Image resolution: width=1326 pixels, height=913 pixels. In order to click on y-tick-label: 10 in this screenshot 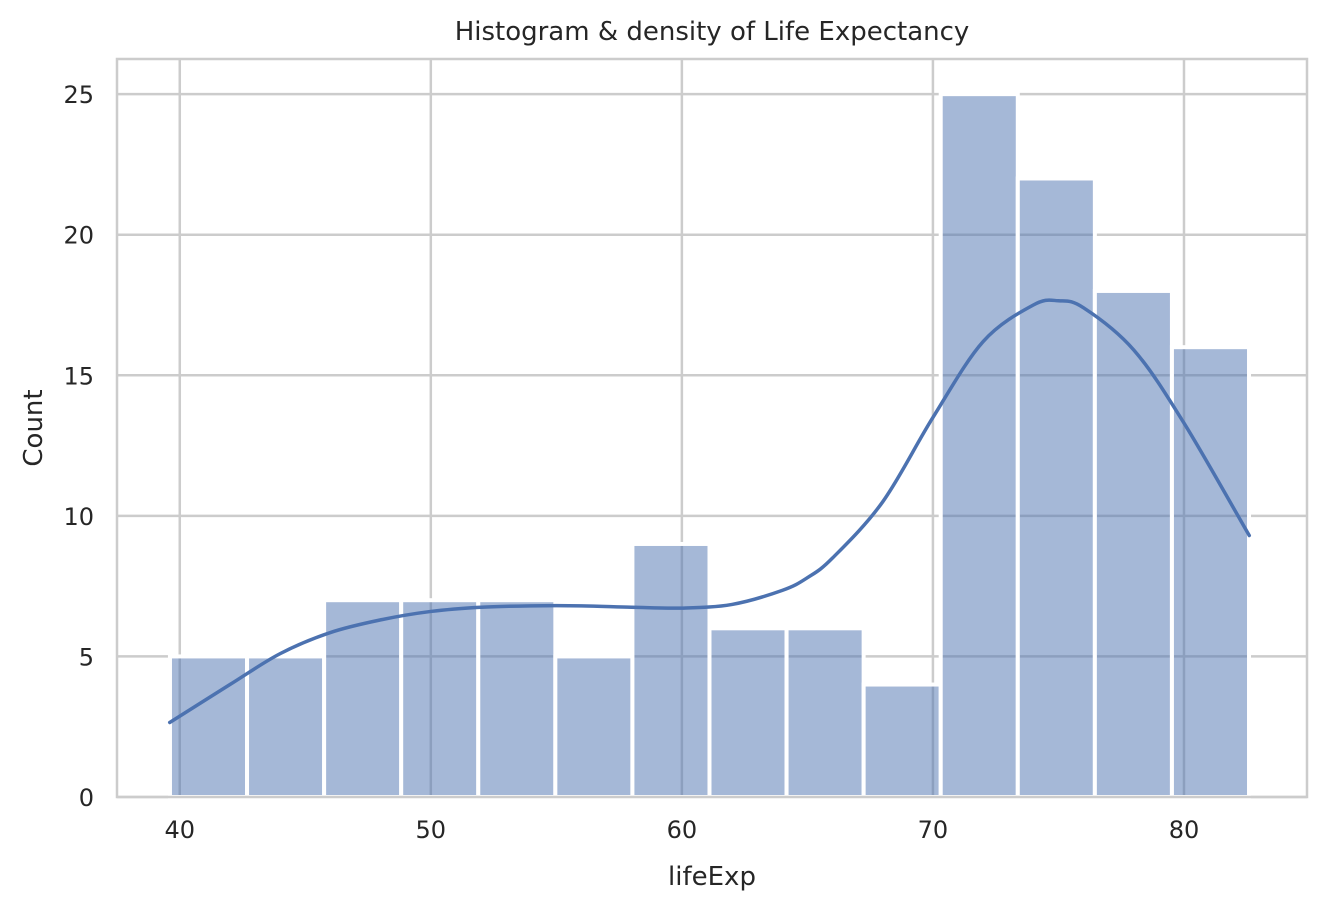, I will do `click(78, 517)`.